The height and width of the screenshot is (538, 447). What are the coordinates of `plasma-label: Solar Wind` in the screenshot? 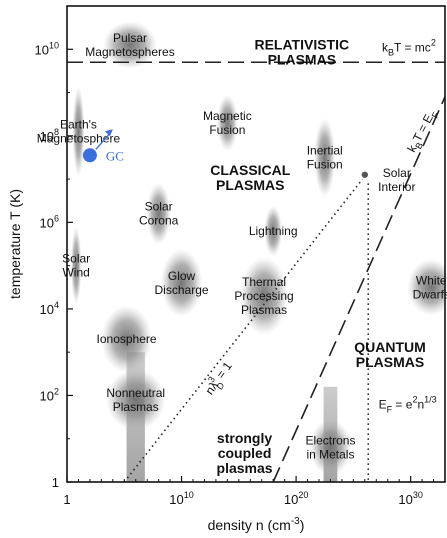 It's located at (76, 266).